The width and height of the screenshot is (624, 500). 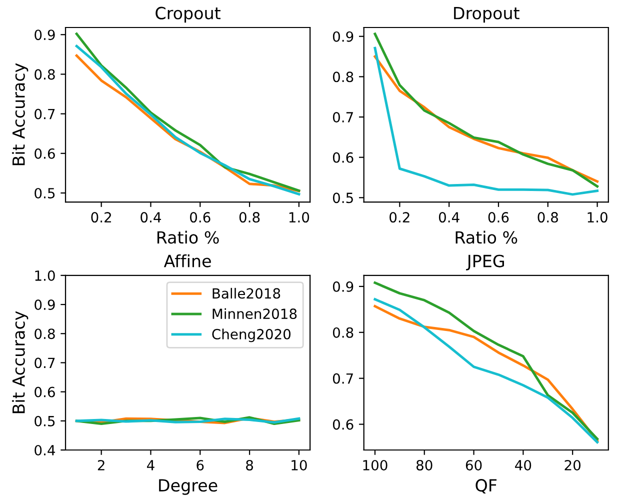 I want to click on legend-label: Balle2018, so click(x=246, y=293).